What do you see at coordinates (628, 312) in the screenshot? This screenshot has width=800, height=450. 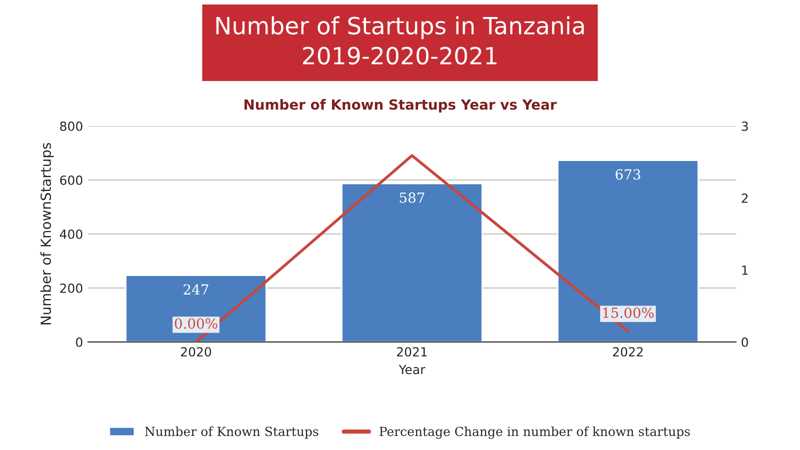 I see `data-label: 15.00%` at bounding box center [628, 312].